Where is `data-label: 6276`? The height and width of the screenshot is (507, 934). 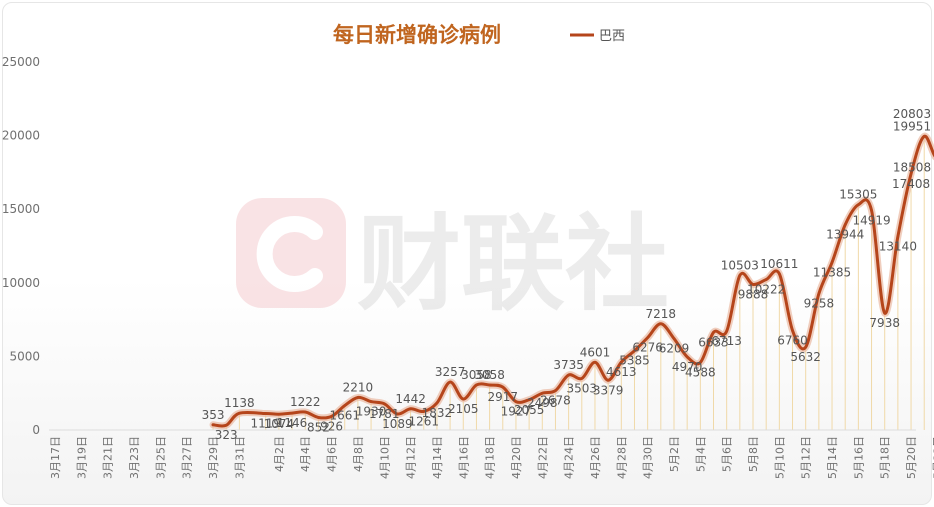
data-label: 6276 is located at coordinates (647, 348).